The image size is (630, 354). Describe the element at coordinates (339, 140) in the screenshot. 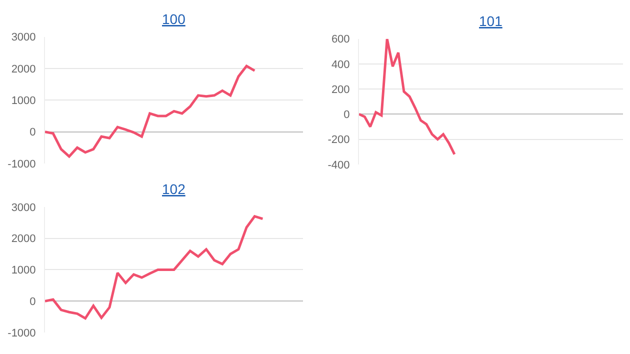

I see `y-tick-label: -200` at that location.